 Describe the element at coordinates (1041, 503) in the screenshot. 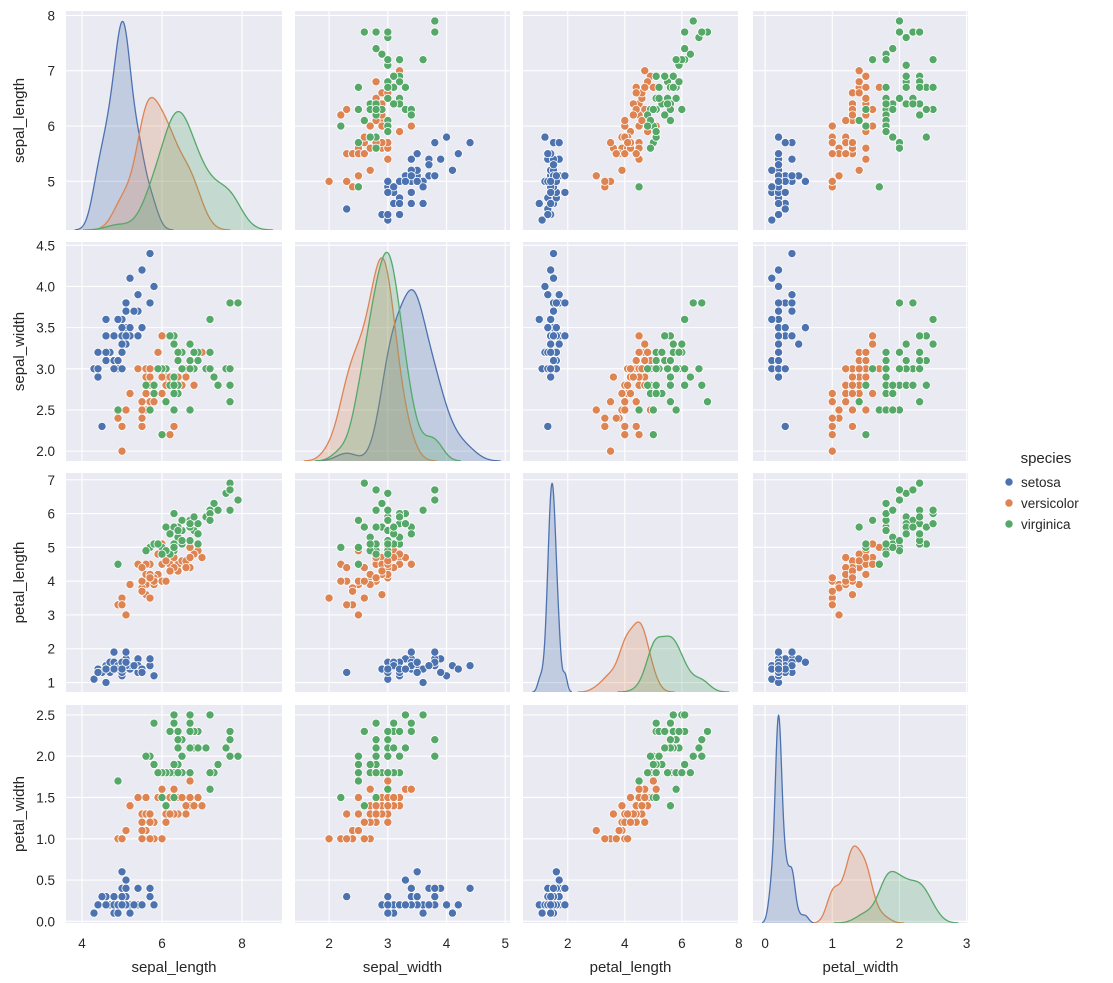

I see `legend-item-versicolor: versicolor` at that location.